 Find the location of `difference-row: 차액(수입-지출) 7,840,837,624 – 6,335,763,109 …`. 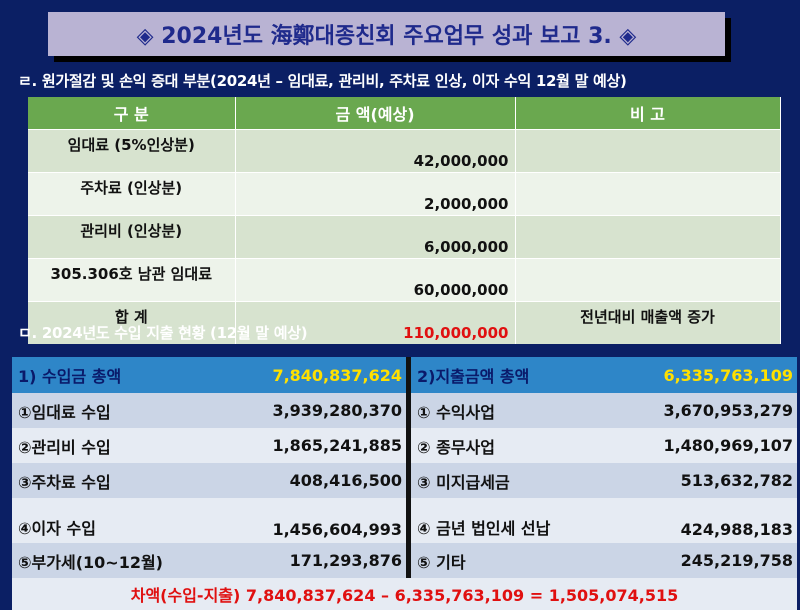

difference-row: 차액(수입-지출) 7,840,837,624 – 6,335,763,109 … is located at coordinates (404, 594).